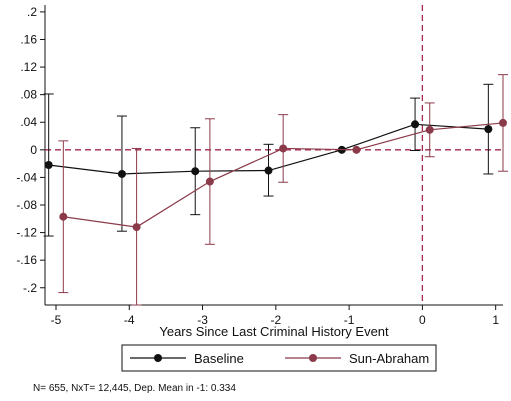 This screenshot has width=511, height=401. What do you see at coordinates (495, 320) in the screenshot?
I see `x-tick-label: 1` at bounding box center [495, 320].